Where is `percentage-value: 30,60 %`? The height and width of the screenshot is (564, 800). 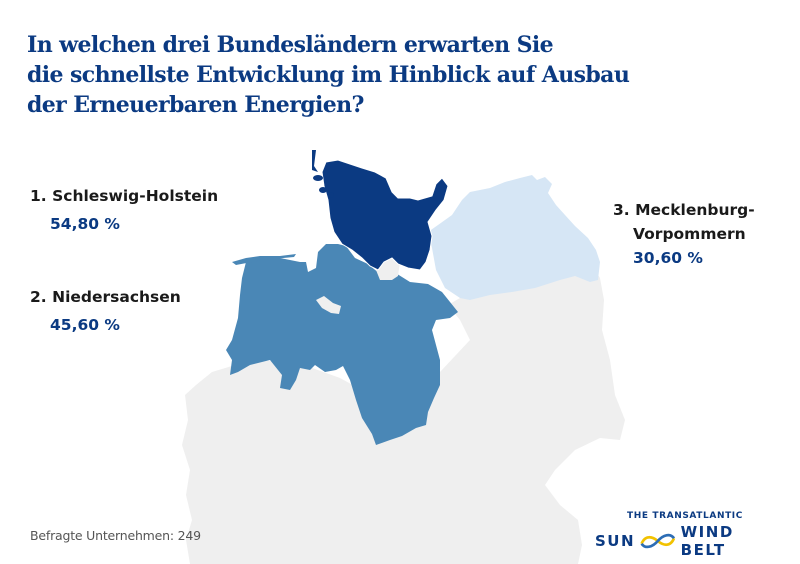
percentage-value: 30,60 % is located at coordinates (668, 258).